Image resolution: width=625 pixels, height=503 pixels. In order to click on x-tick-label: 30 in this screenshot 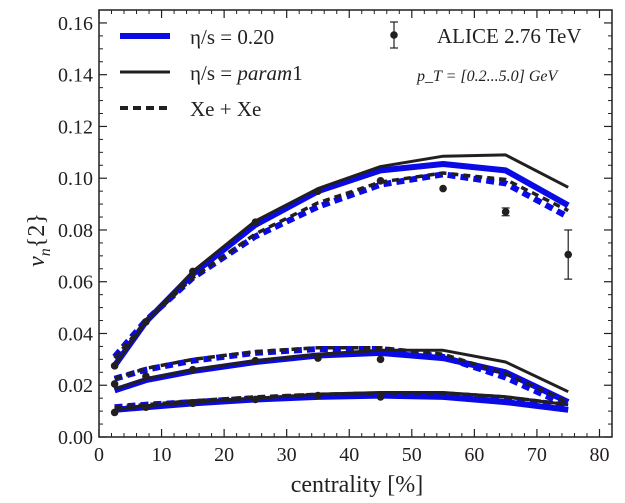, I will do `click(287, 455)`.